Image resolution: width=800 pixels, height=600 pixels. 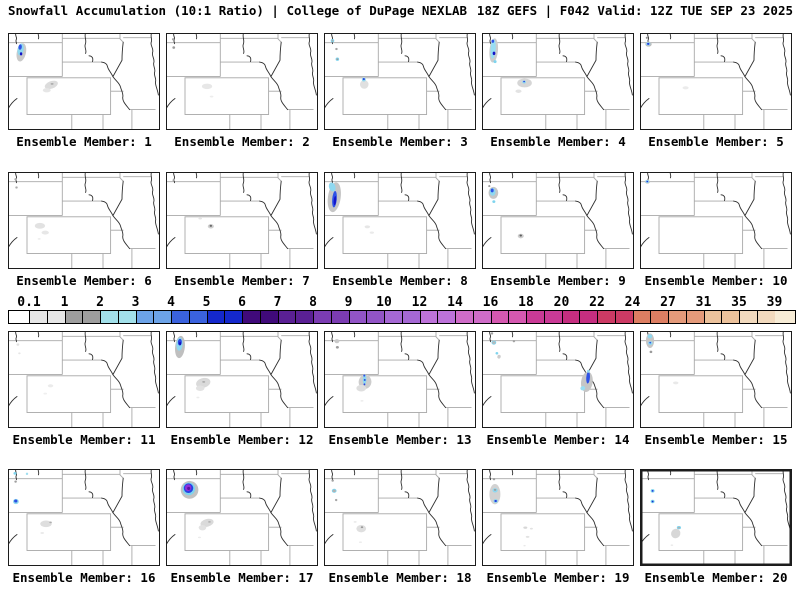 What do you see at coordinates (402, 310) in the screenshot?
I see `colorbar: 0.1 1 2 3 4 5 6 7 8 9 10 12 14 16 18 20 22 24 27 31 35 39` at bounding box center [402, 310].